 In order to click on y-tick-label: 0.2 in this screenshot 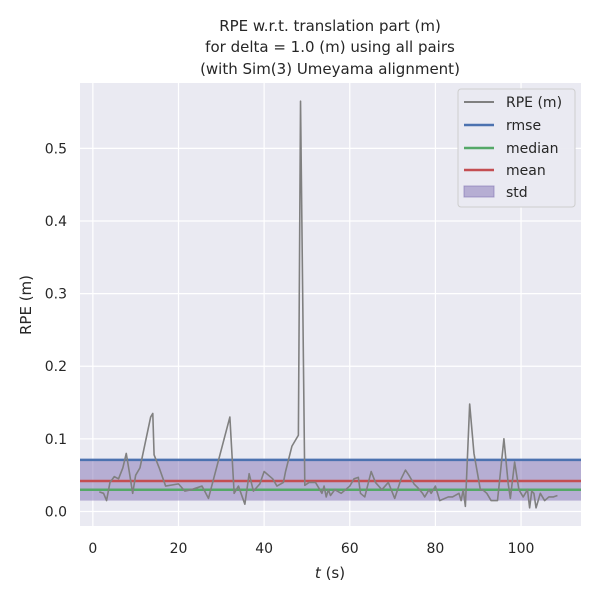, I will do `click(56, 367)`.